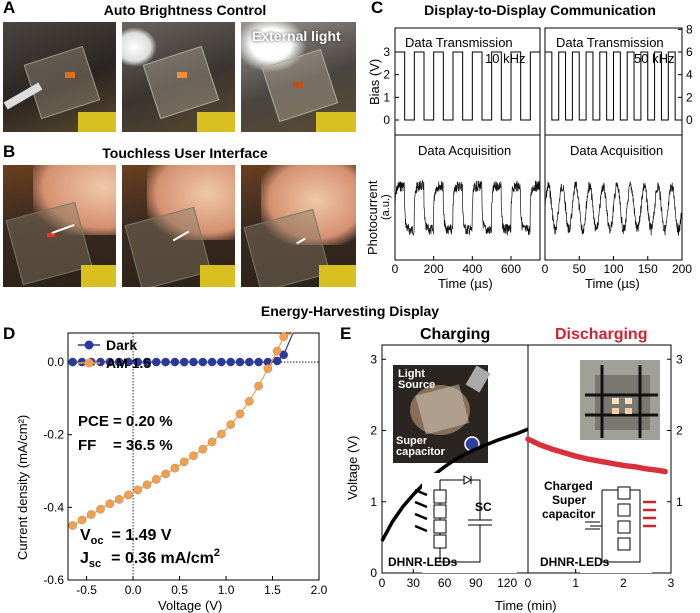  Describe the element at coordinates (150, 558) in the screenshot. I see `svg-text:Jsc= 0.36 mA/cm2: Jsc = 0.36 mA/cm2` at that location.